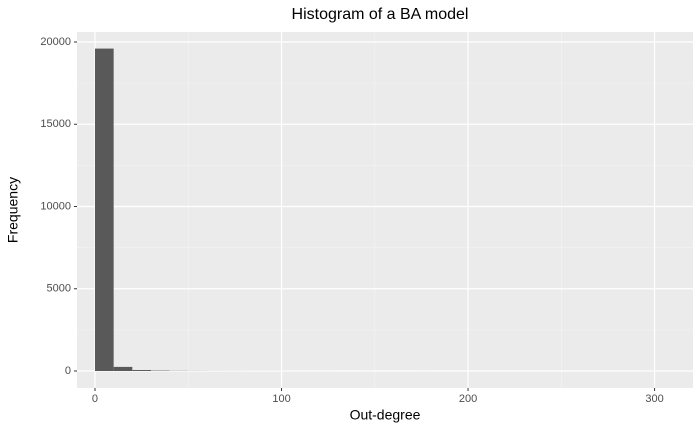 Image resolution: width=700 pixels, height=432 pixels. I want to click on y-tick-label: 0, so click(68, 371).